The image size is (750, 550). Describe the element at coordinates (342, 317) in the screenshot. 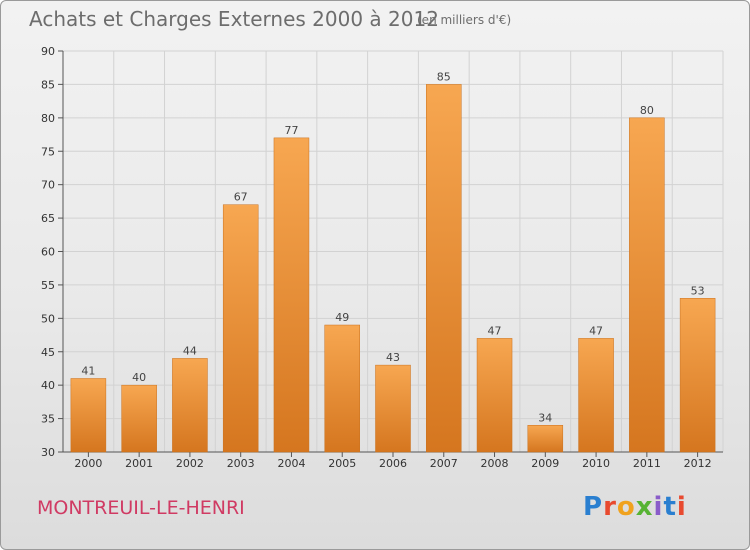

I see `data-label: 49` at that location.